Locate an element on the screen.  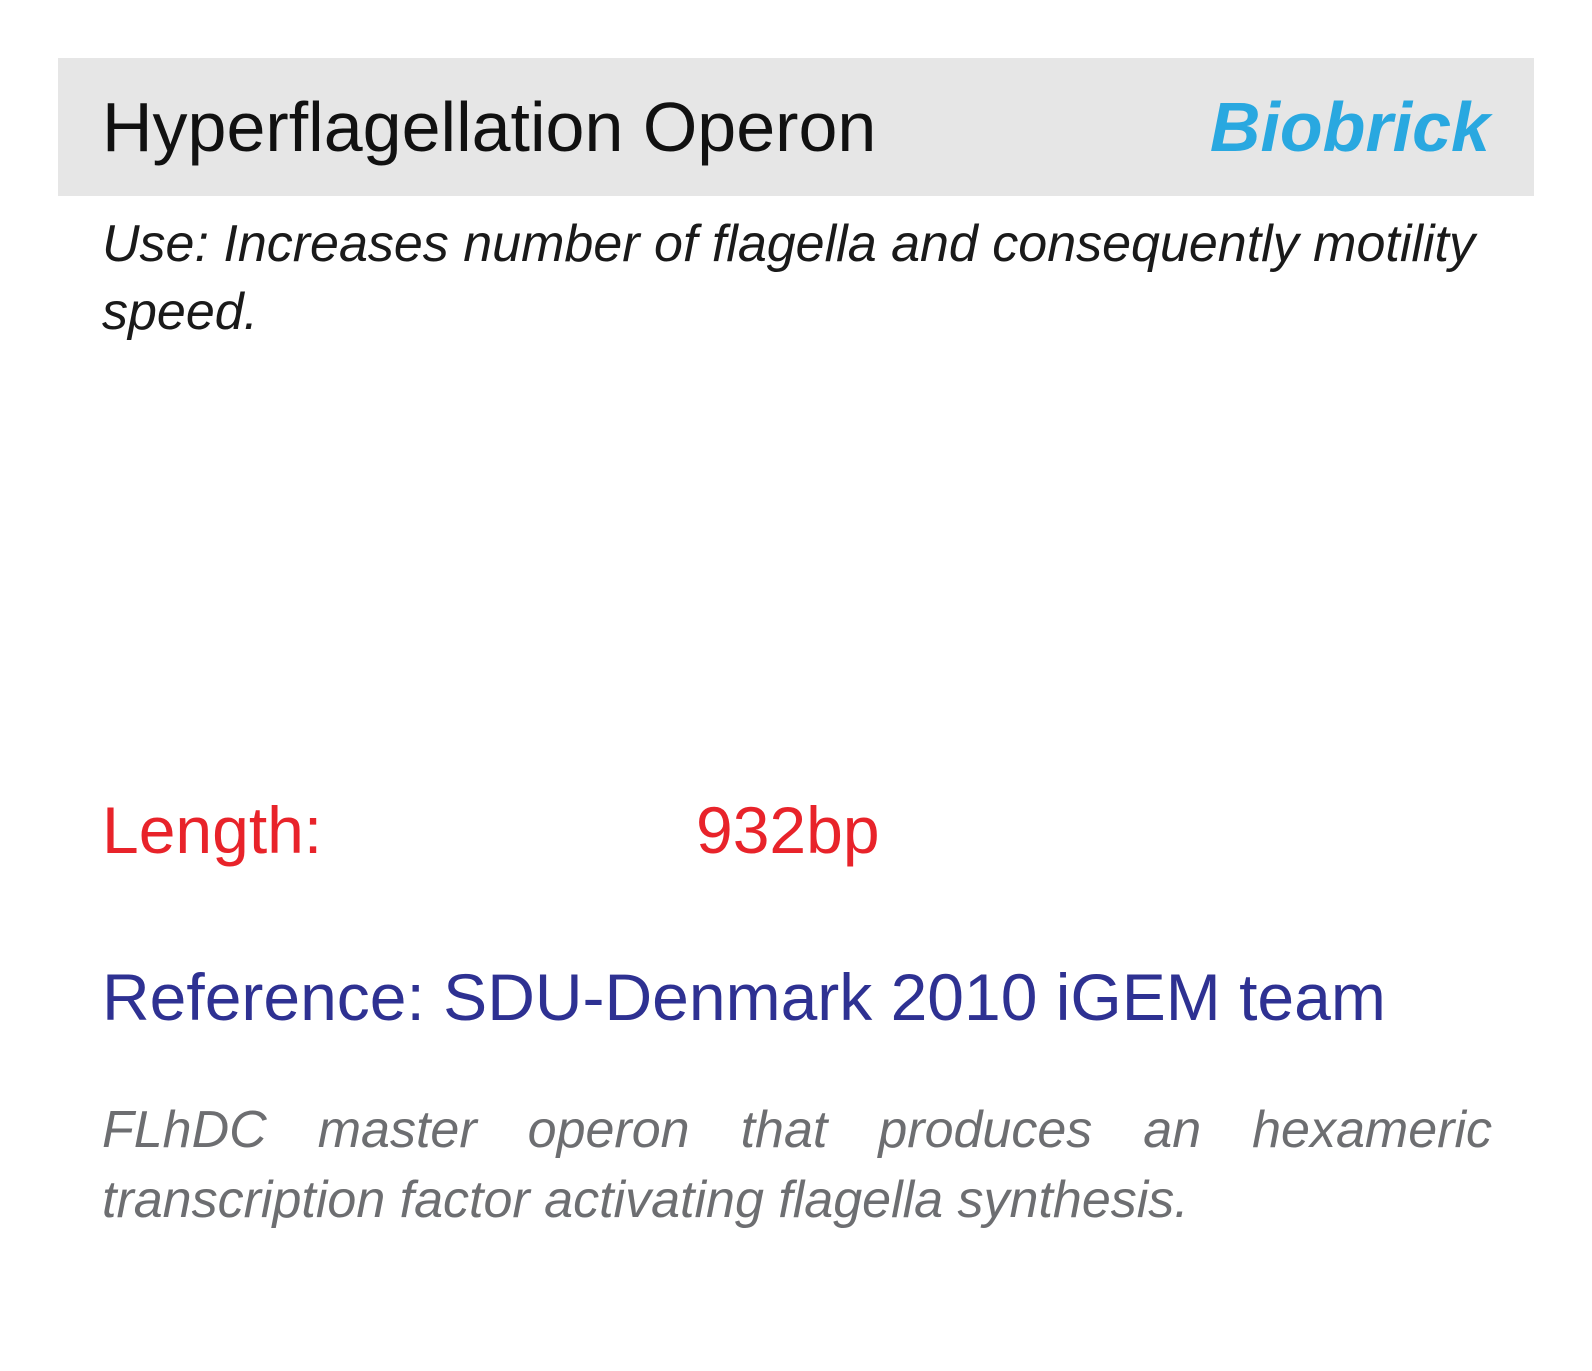
length-label: Length: is located at coordinates (212, 830).